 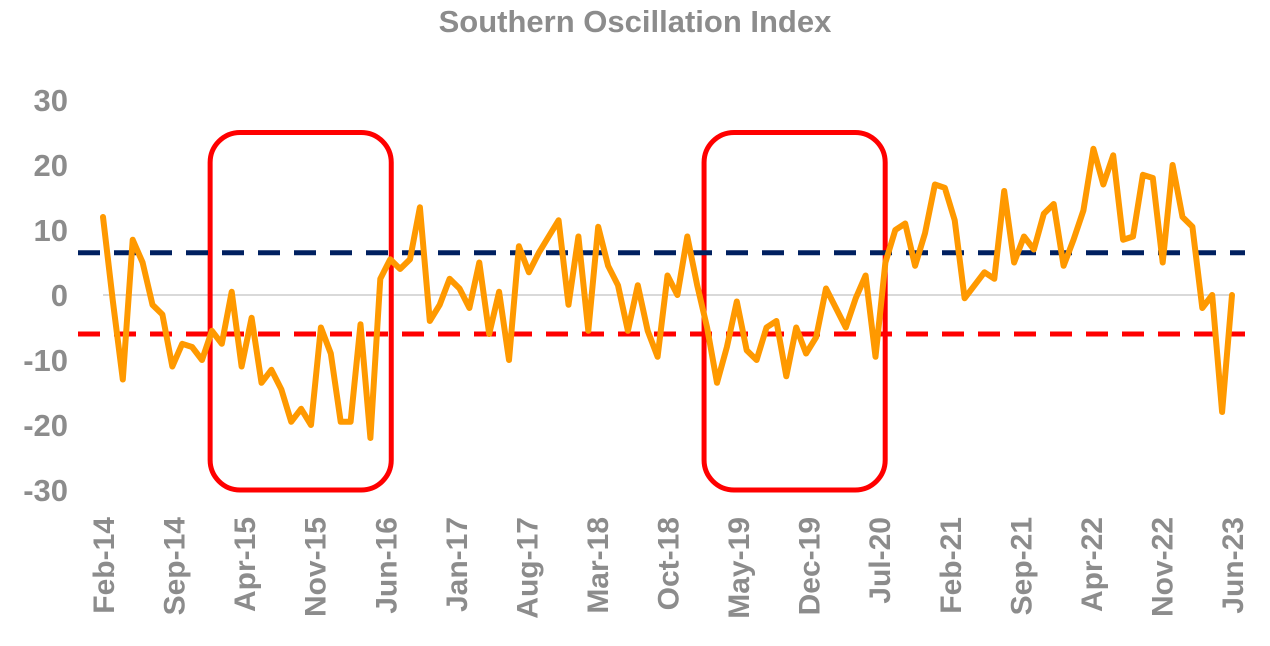 What do you see at coordinates (45, 490) in the screenshot?
I see `y-tick-label: -30` at bounding box center [45, 490].